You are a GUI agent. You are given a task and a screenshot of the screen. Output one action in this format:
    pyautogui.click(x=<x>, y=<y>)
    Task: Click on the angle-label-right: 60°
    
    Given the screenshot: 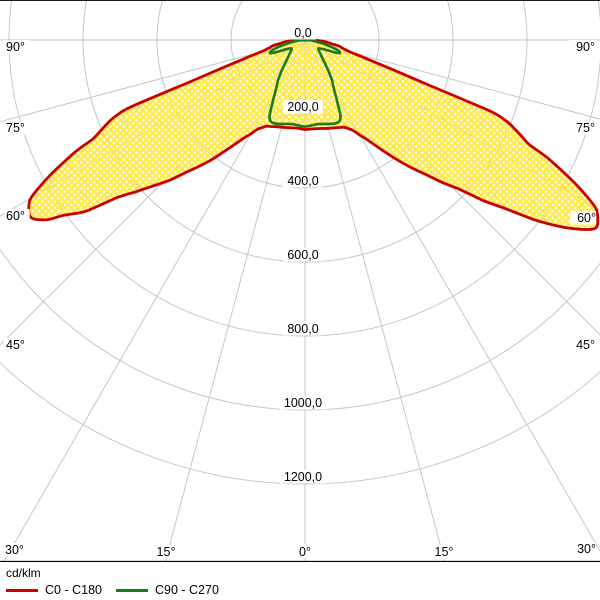 What is the action you would take?
    pyautogui.click(x=586, y=218)
    